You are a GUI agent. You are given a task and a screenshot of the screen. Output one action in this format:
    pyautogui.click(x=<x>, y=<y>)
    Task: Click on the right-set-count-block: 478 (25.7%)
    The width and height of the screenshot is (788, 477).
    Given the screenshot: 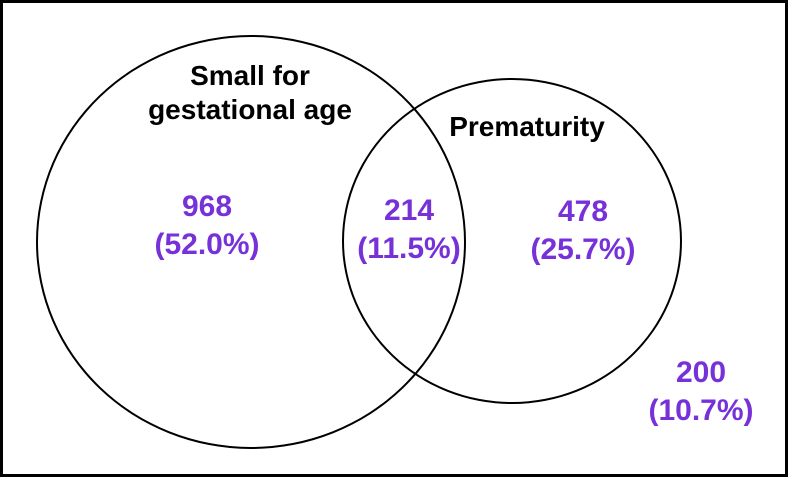 What is the action you would take?
    pyautogui.click(x=582, y=231)
    